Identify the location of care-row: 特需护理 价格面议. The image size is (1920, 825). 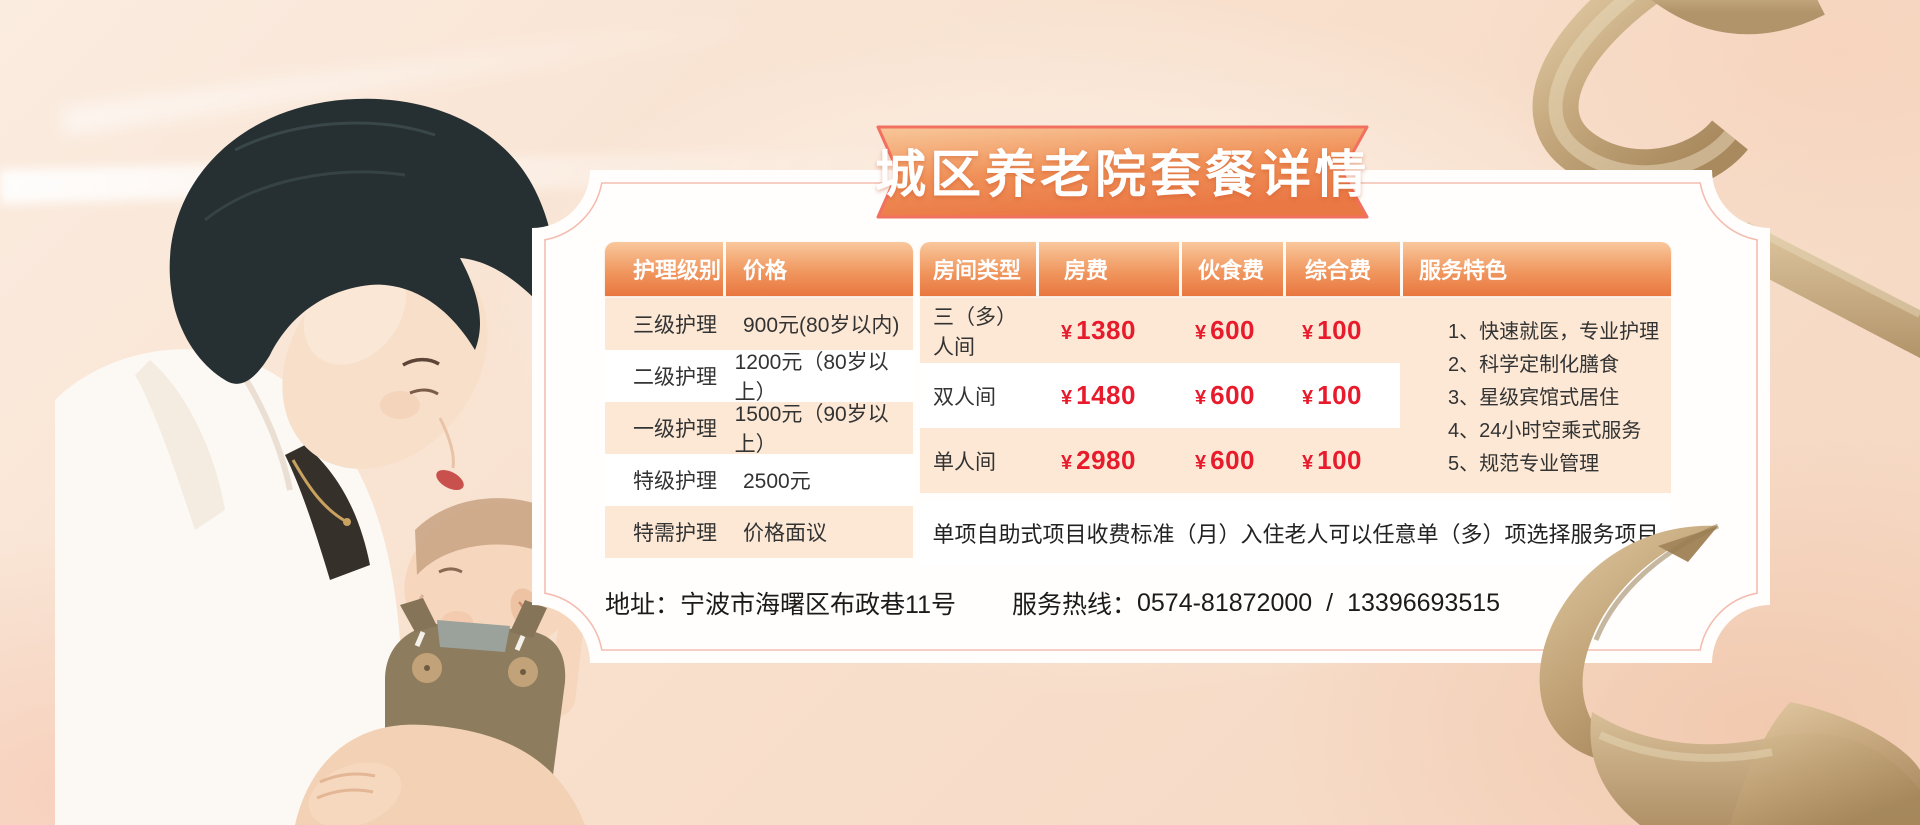
(759, 532).